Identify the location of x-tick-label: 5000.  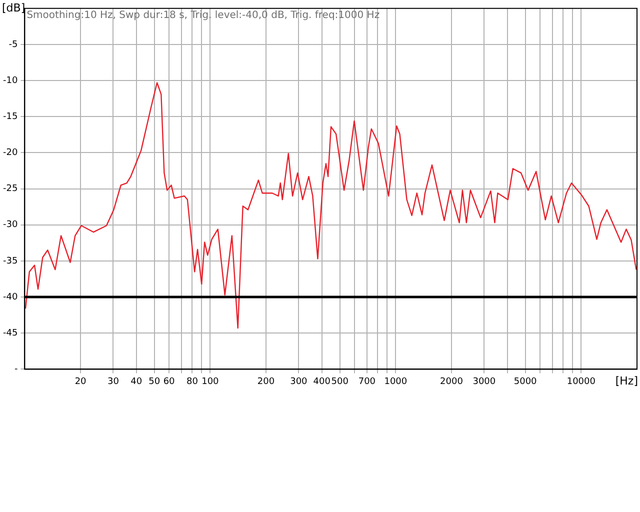
(526, 381).